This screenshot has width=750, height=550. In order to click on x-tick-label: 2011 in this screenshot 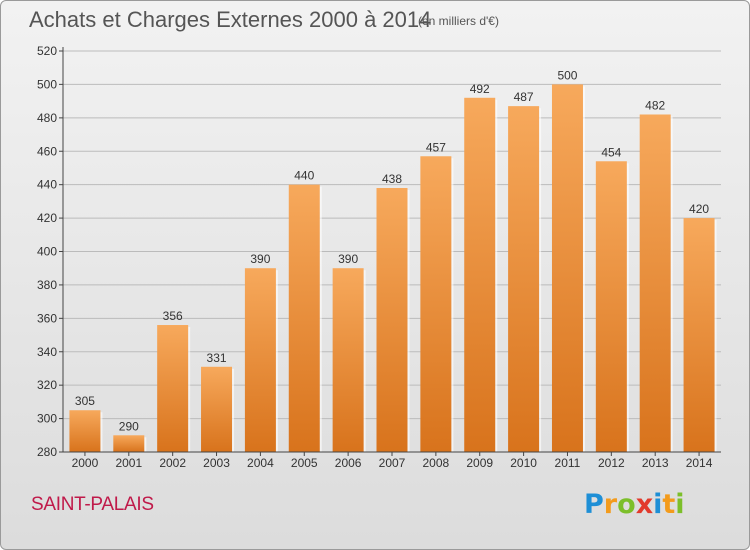, I will do `click(568, 463)`.